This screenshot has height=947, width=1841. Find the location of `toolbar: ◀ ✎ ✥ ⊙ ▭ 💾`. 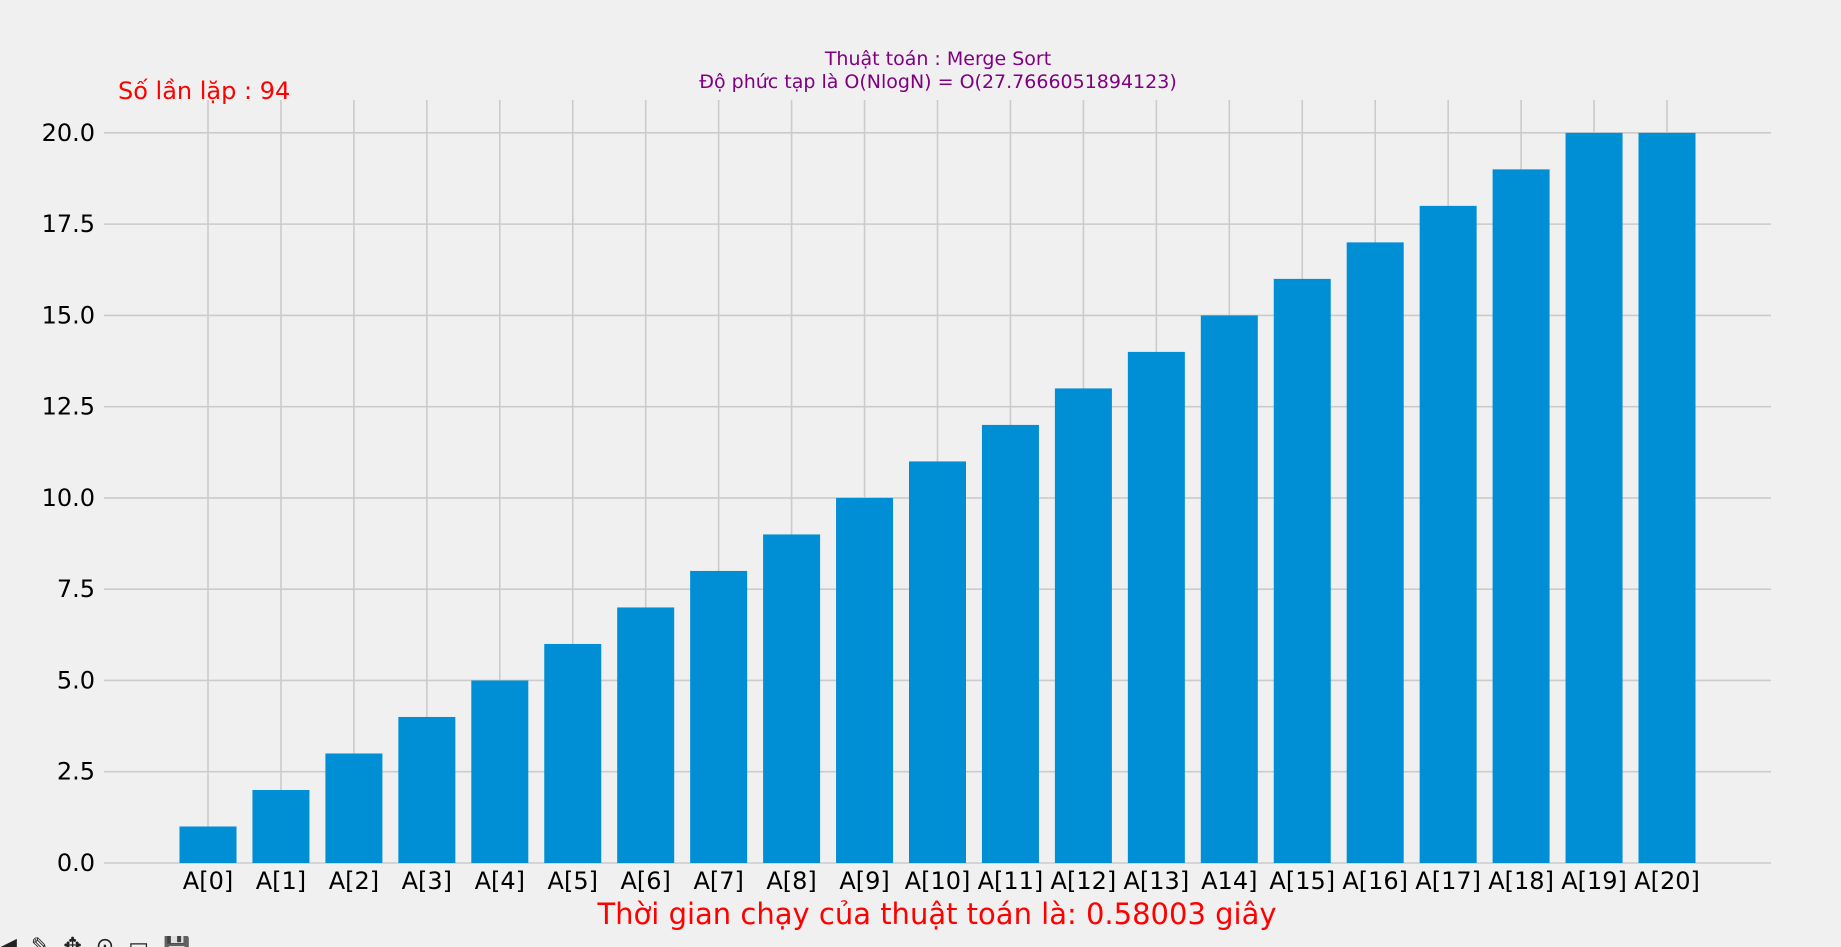

toolbar: ◀ ✎ ✥ ⊙ ▭ 💾 is located at coordinates (130, 941).